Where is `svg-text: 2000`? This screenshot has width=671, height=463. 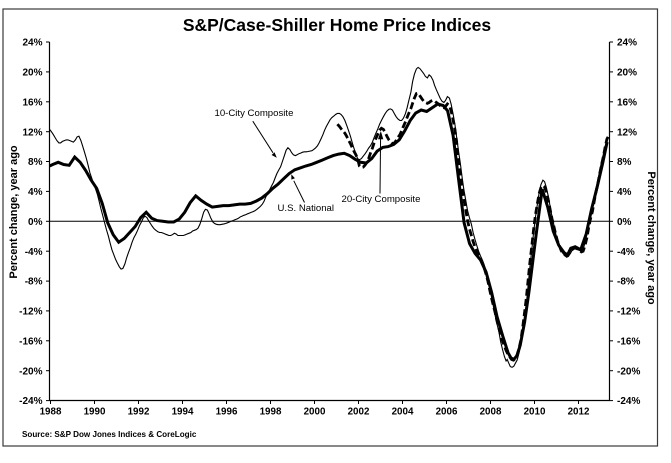 svg-text: 2000 is located at coordinates (315, 412).